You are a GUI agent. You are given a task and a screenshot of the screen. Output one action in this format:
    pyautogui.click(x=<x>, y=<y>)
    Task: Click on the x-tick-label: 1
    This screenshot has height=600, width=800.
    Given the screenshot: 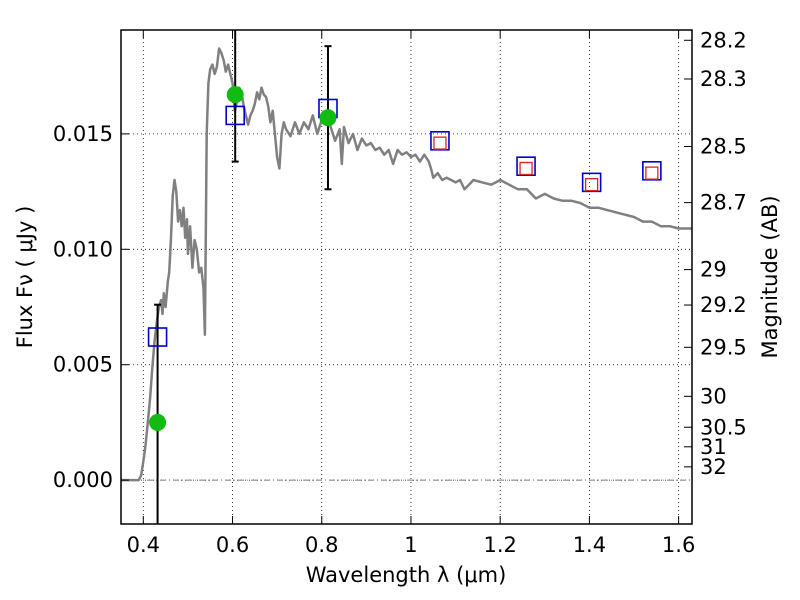 What is the action you would take?
    pyautogui.click(x=410, y=545)
    